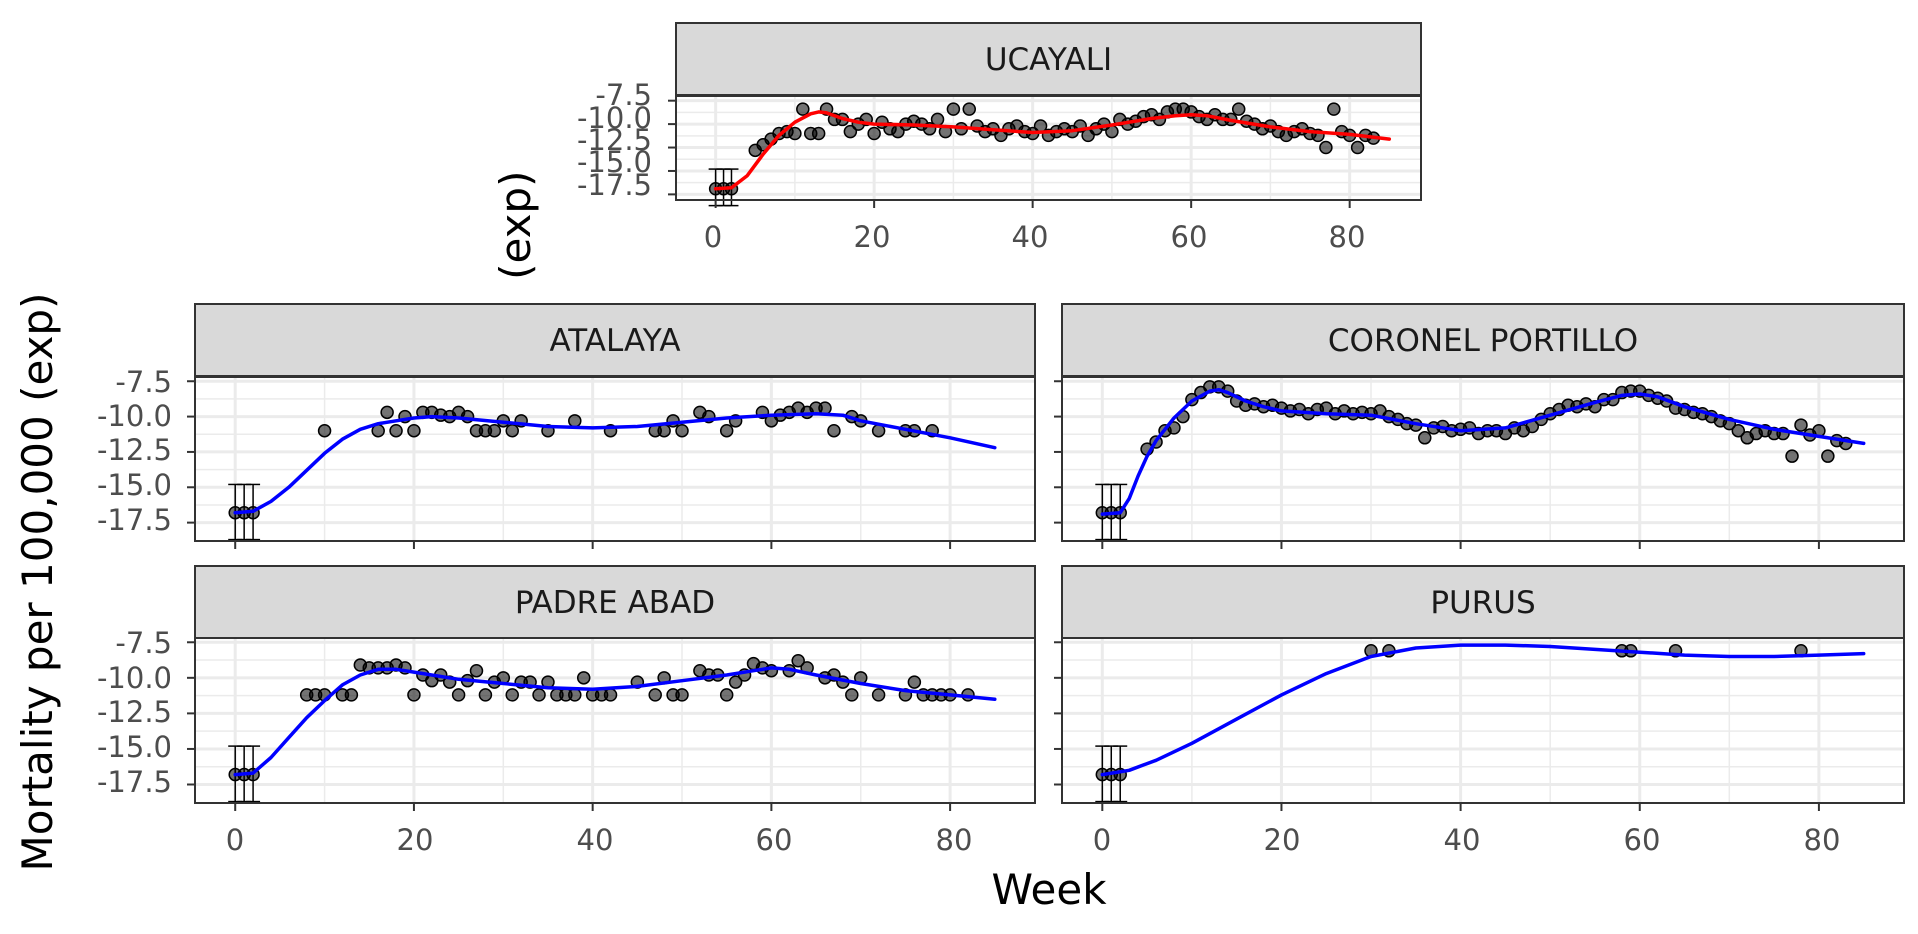 Image resolution: width=1918 pixels, height=934 pixels. I want to click on panel-atalaya: ATALAYA -7.5 -10.0 -12.5 -15.0 -17.5, so click(566, 426).